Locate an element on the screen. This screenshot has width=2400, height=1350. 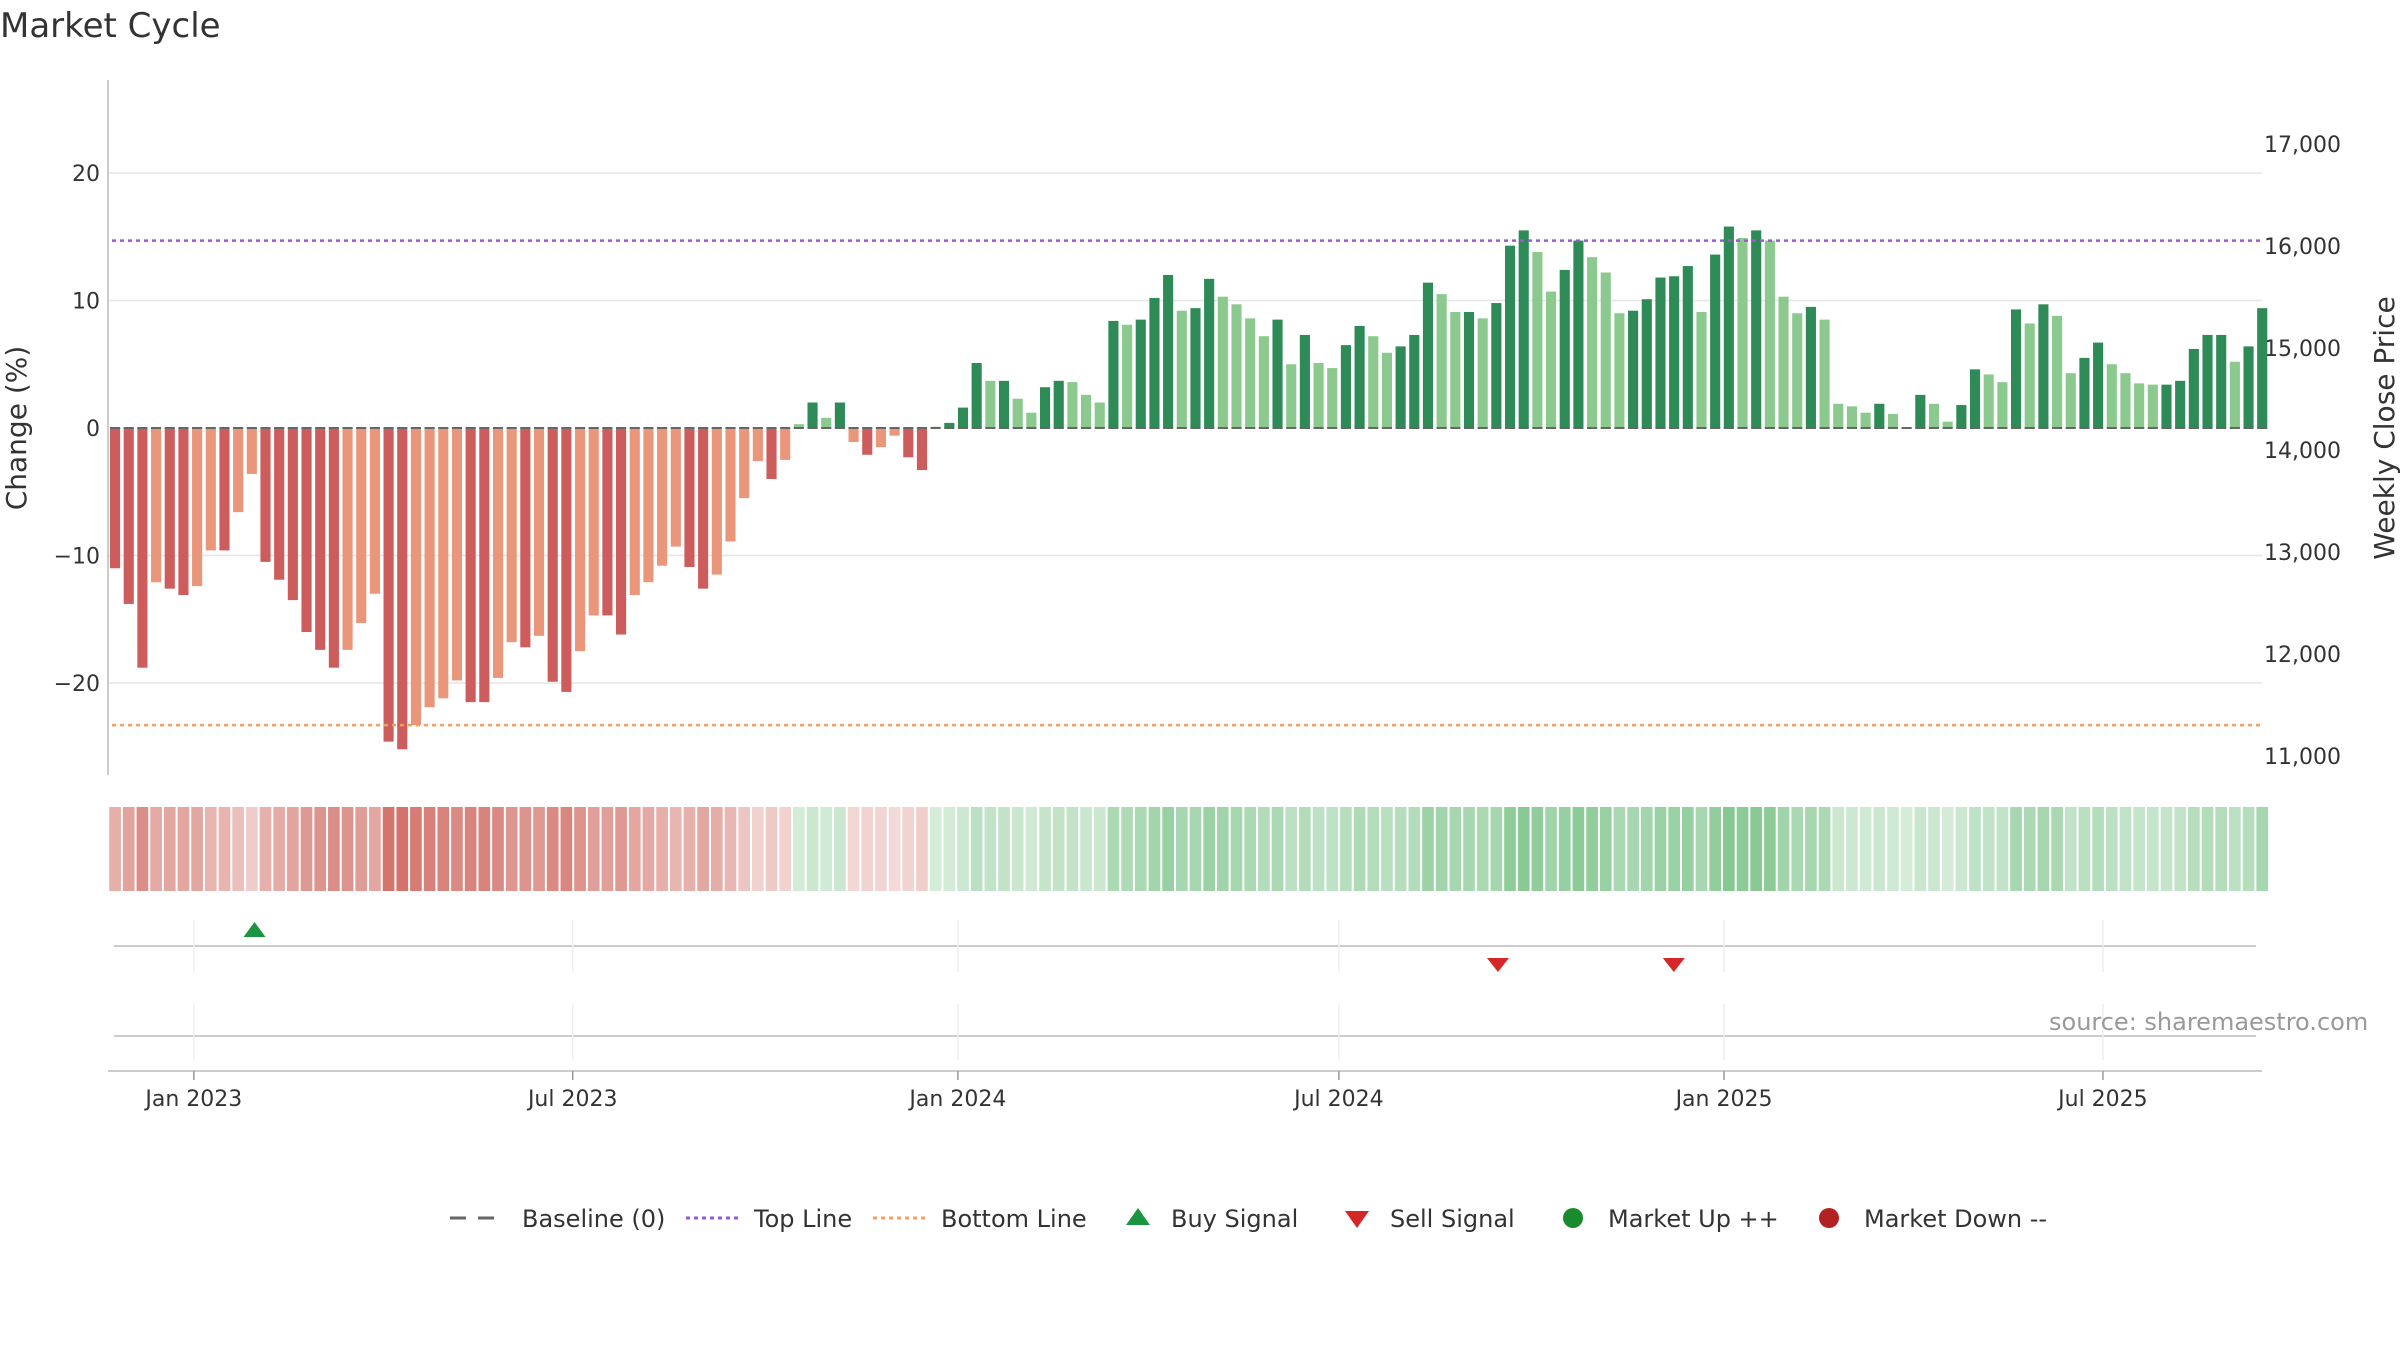
legend-label: Market Up ++ is located at coordinates (1693, 1219).